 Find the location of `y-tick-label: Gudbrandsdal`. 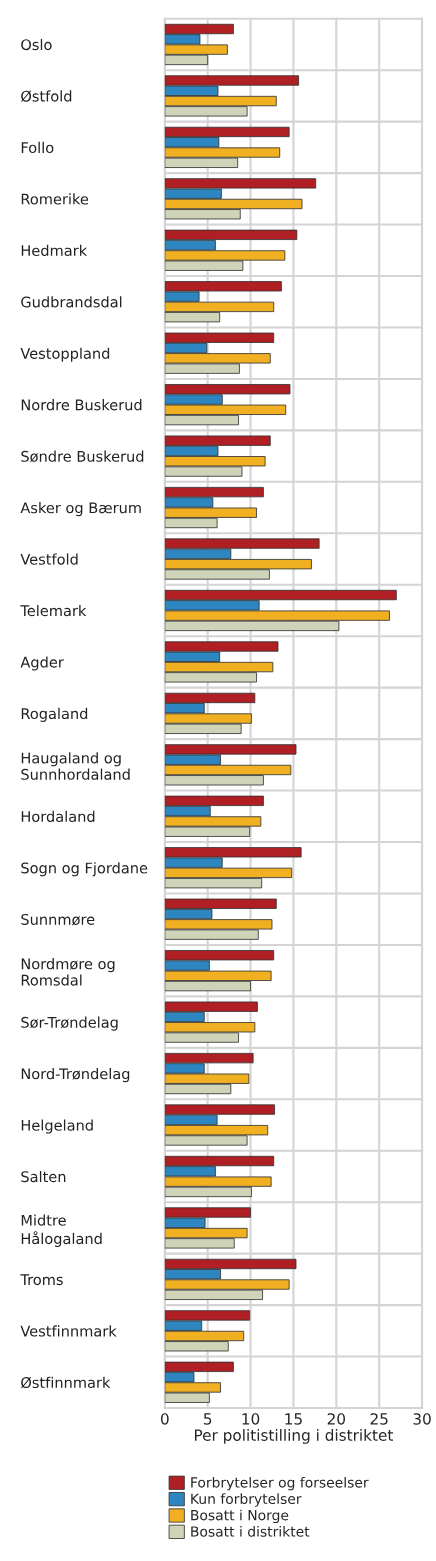

y-tick-label: Gudbrandsdal is located at coordinates (71, 302).